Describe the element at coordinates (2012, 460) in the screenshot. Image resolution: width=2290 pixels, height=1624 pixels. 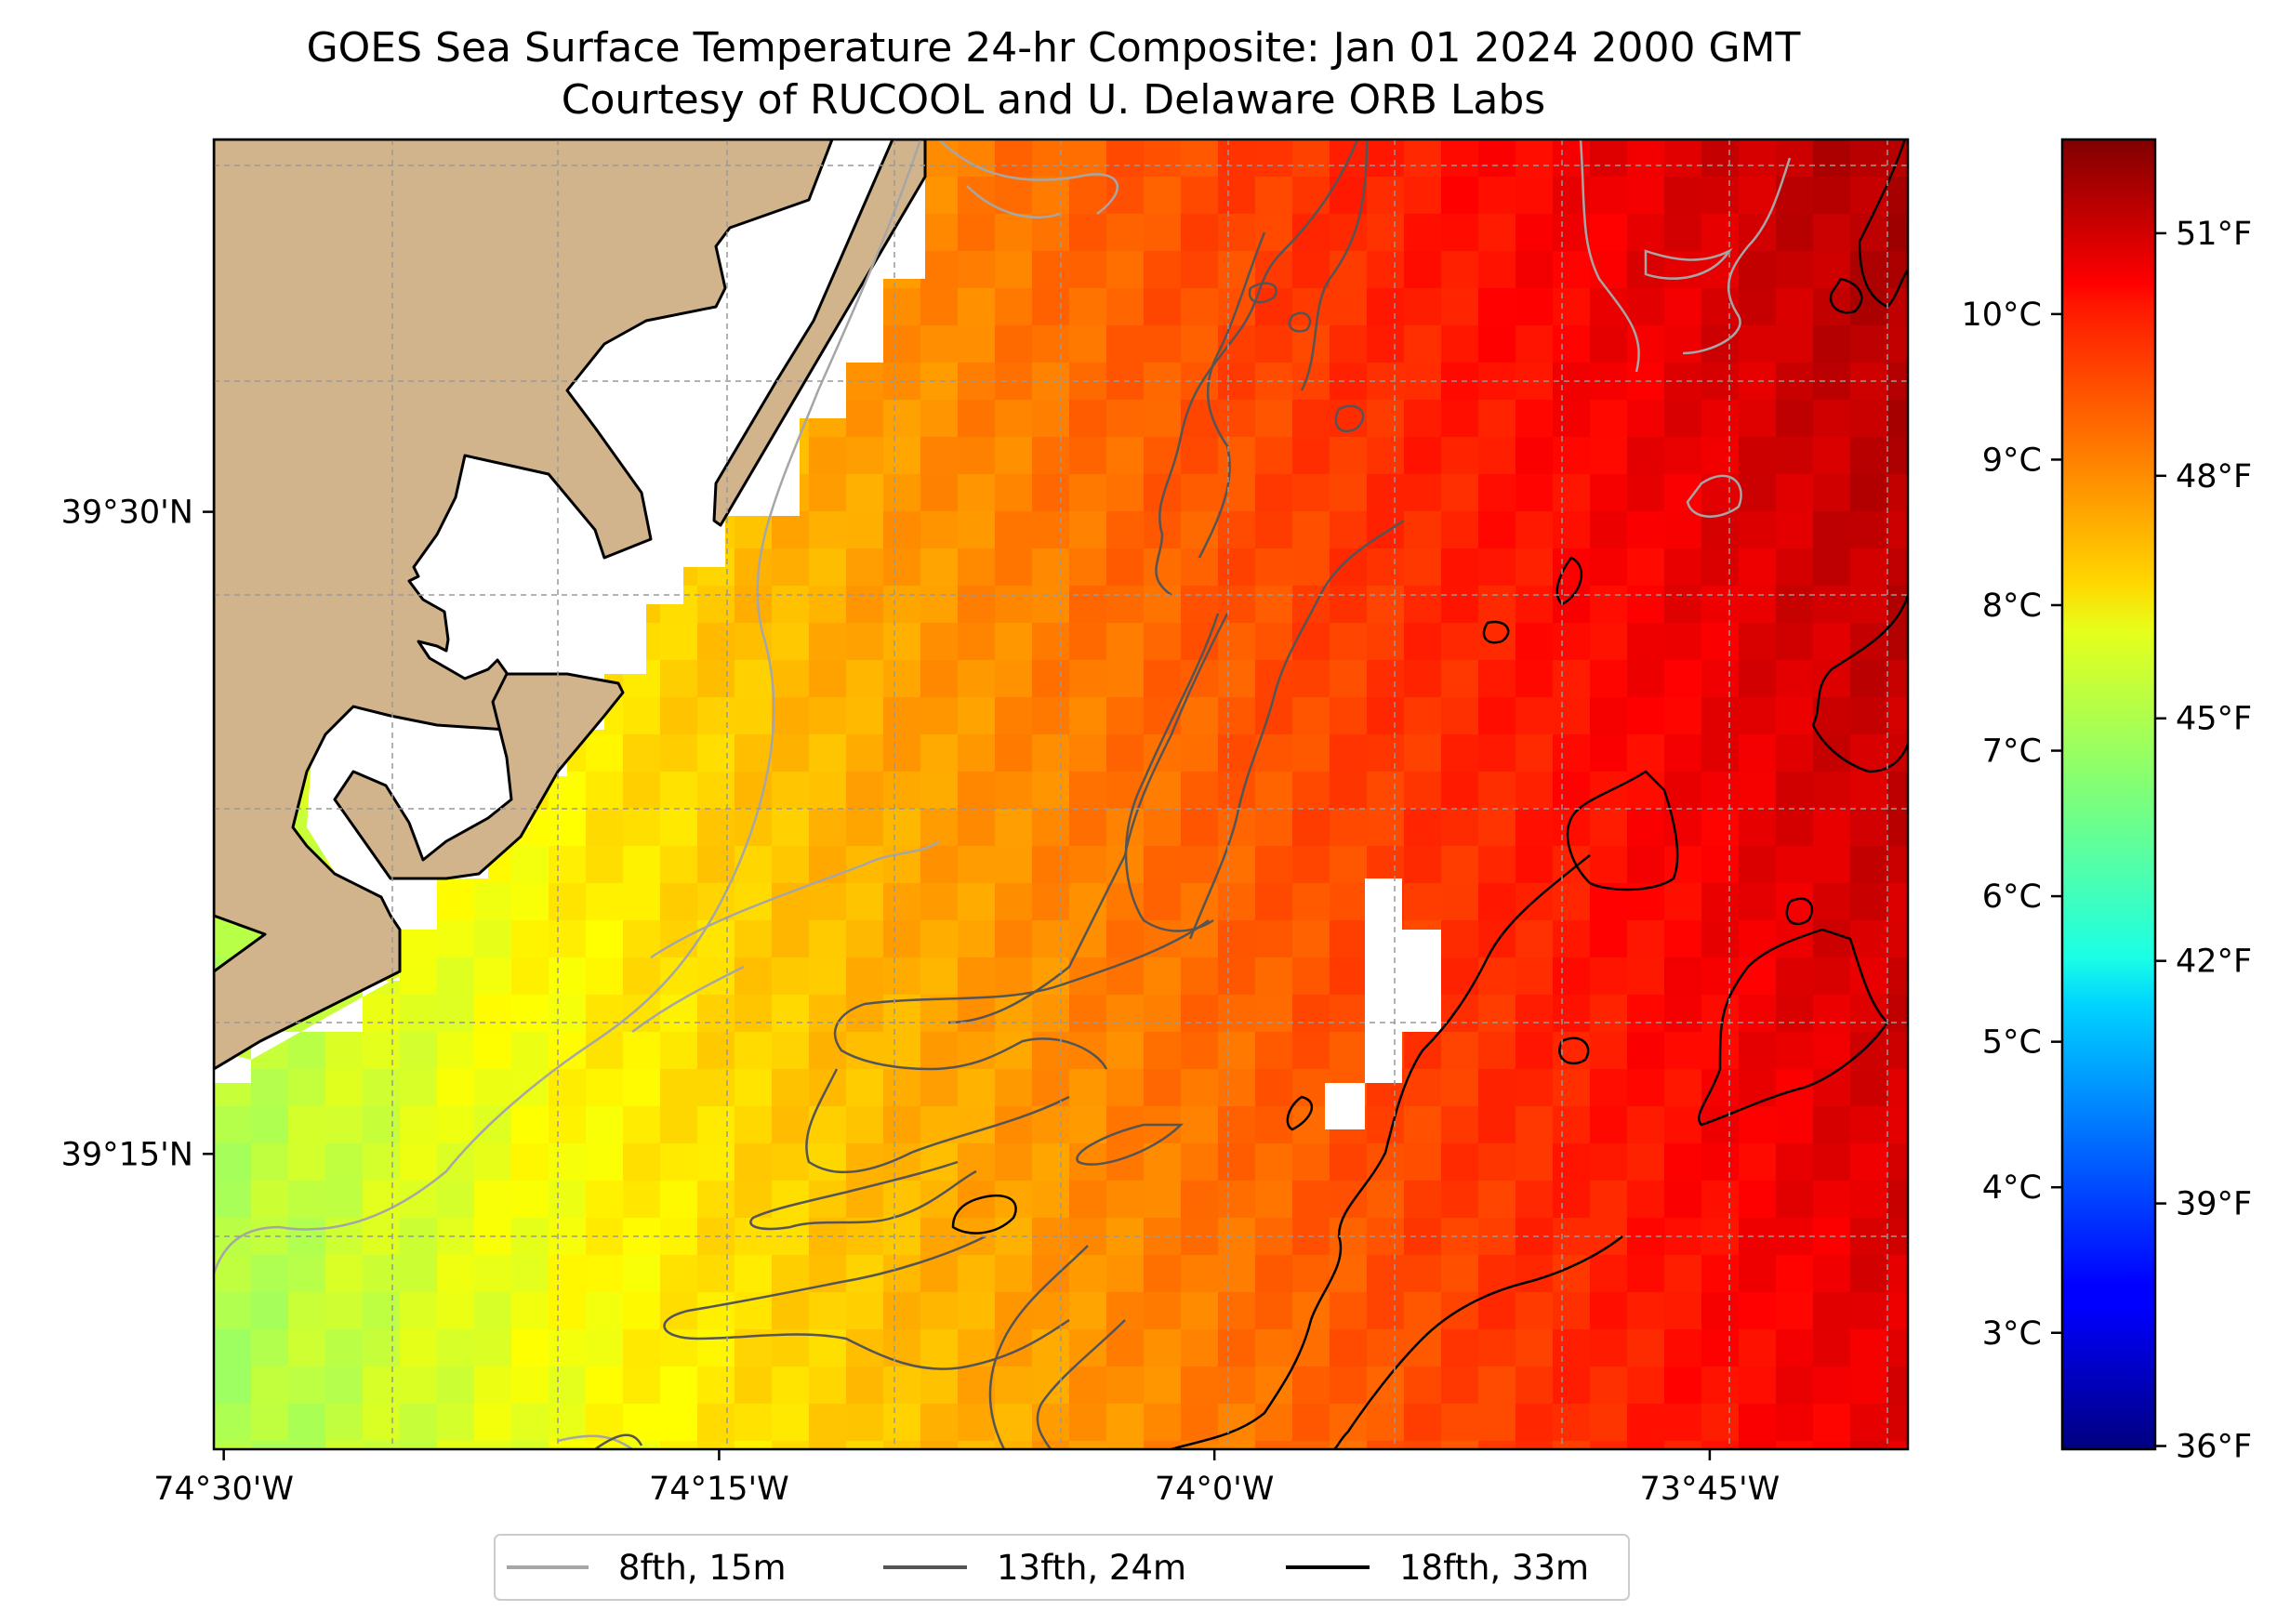
I see `colorbar-celsius-label: 9°C` at that location.